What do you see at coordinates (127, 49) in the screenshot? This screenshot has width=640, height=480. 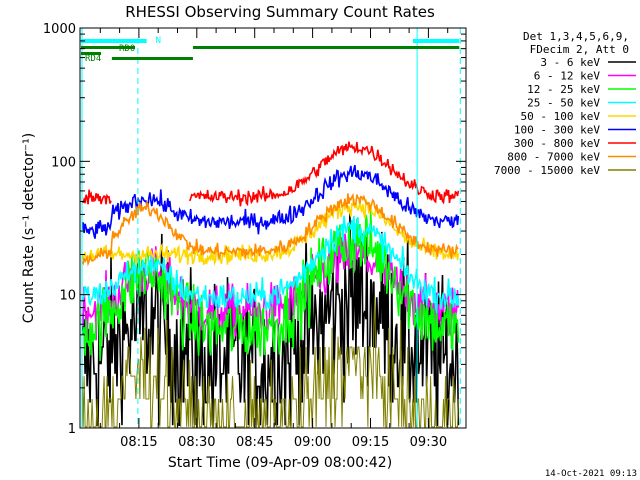 I see `rd0-label: RD0` at bounding box center [127, 49].